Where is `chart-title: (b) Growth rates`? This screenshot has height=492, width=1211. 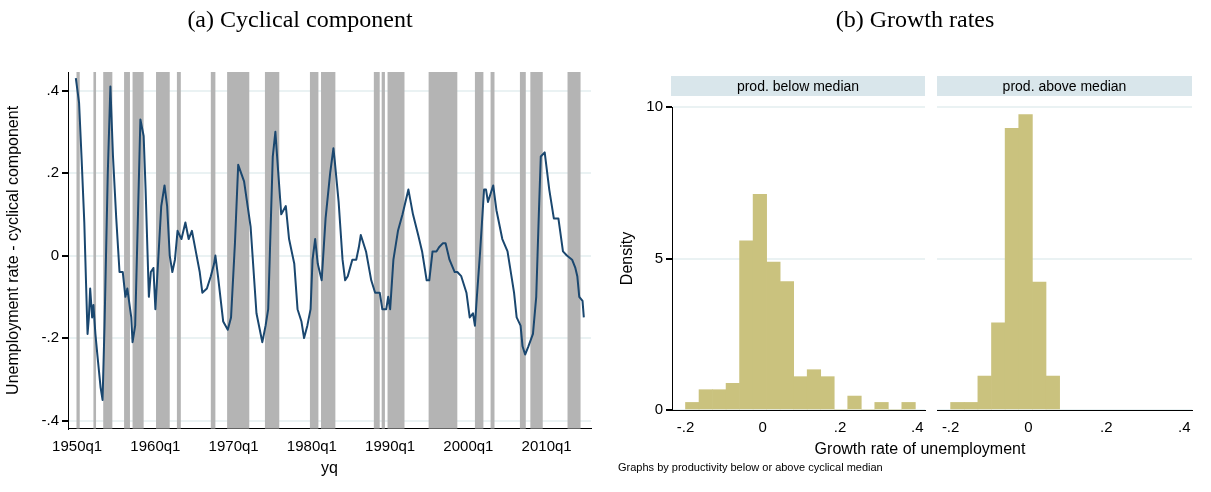 chart-title: (b) Growth rates is located at coordinates (915, 19).